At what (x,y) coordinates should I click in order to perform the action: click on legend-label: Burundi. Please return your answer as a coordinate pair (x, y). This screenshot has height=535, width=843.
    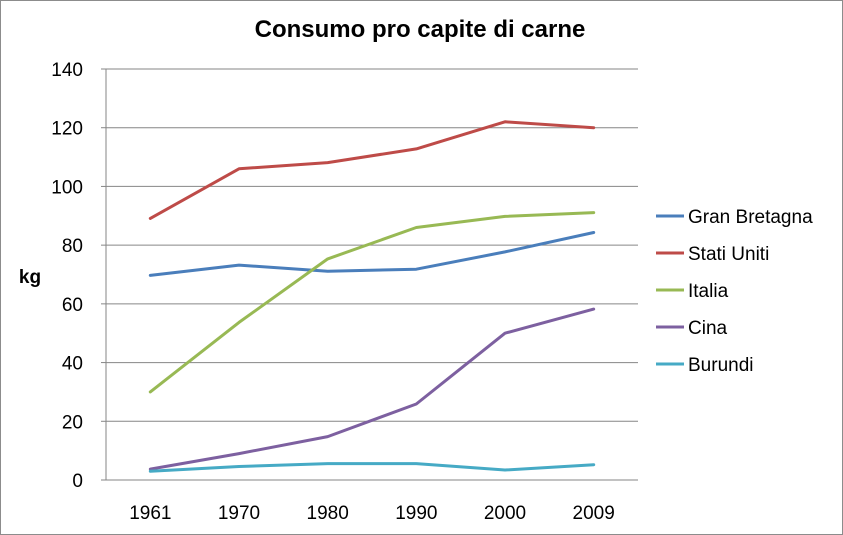
    Looking at the image, I should click on (721, 365).